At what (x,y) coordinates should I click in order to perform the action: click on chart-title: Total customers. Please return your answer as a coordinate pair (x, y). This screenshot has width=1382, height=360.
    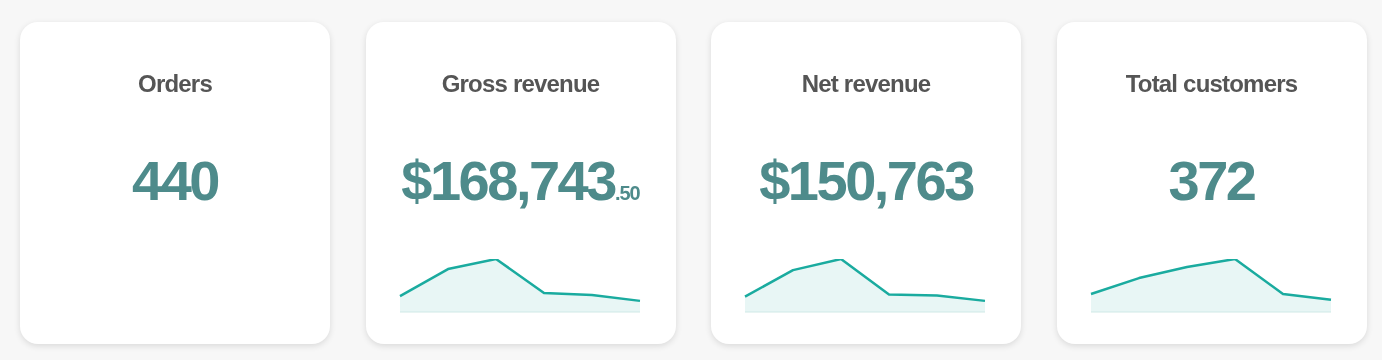
    Looking at the image, I should click on (1211, 84).